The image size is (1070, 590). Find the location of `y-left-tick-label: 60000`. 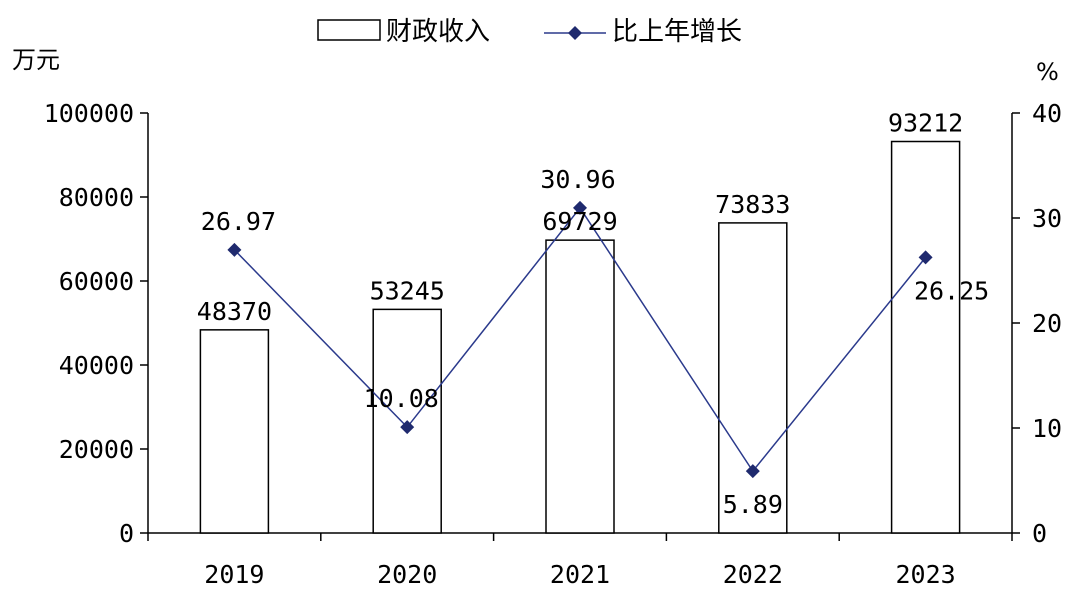

y-left-tick-label: 60000 is located at coordinates (96, 281).